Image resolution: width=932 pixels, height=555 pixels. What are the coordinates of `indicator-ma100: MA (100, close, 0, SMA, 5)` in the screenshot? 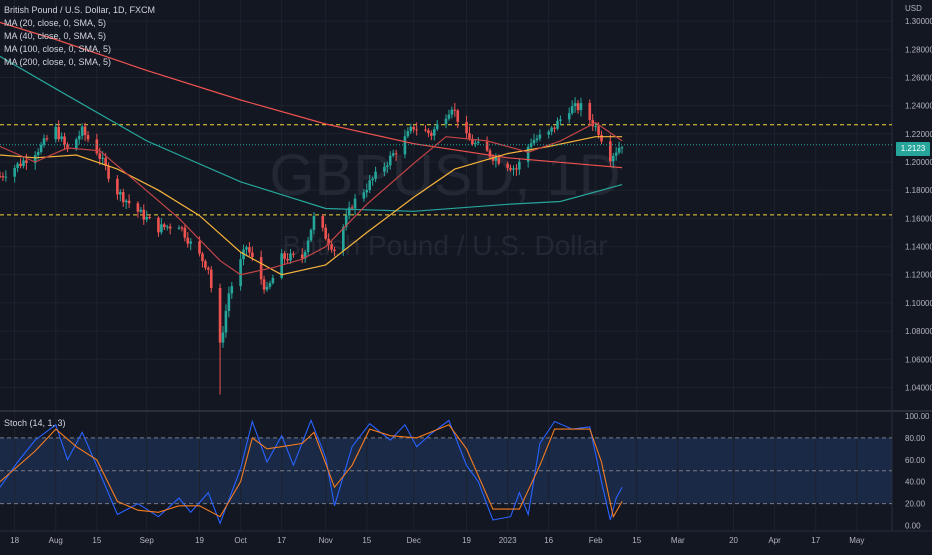 It's located at (58, 49).